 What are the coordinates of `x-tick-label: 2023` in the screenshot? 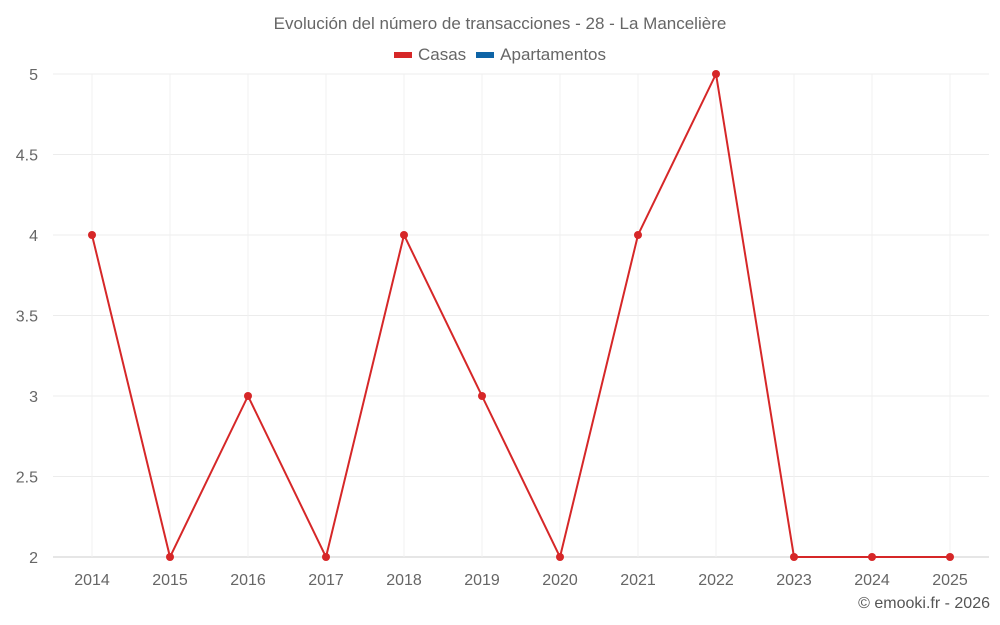 It's located at (794, 580).